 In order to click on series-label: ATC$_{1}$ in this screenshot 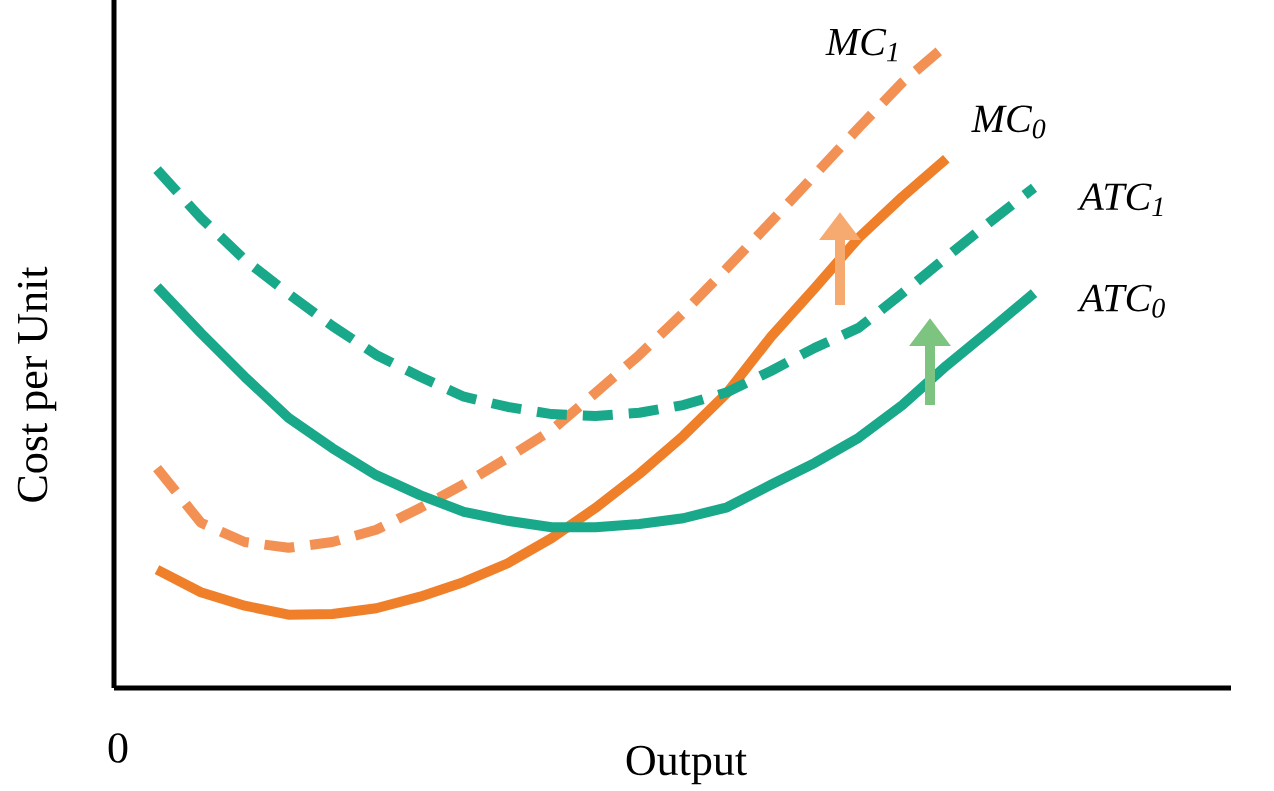, I will do `click(1120, 200)`.